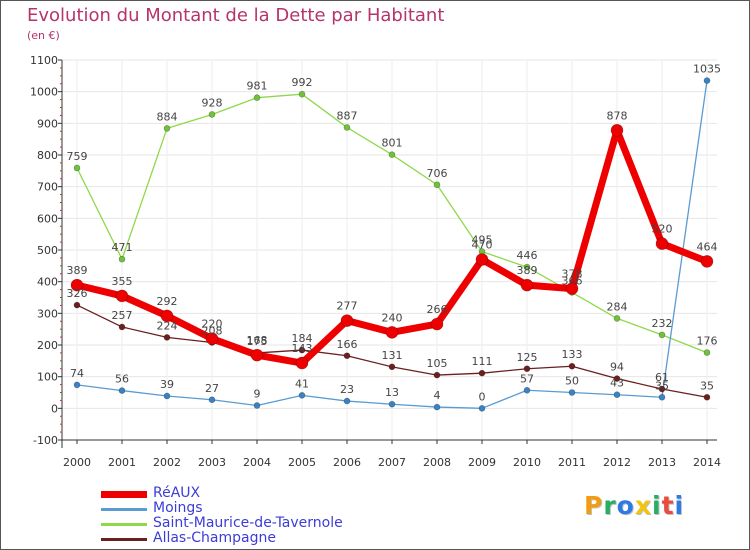 The height and width of the screenshot is (550, 750). What do you see at coordinates (302, 383) in the screenshot?
I see `data-label: 41` at bounding box center [302, 383].